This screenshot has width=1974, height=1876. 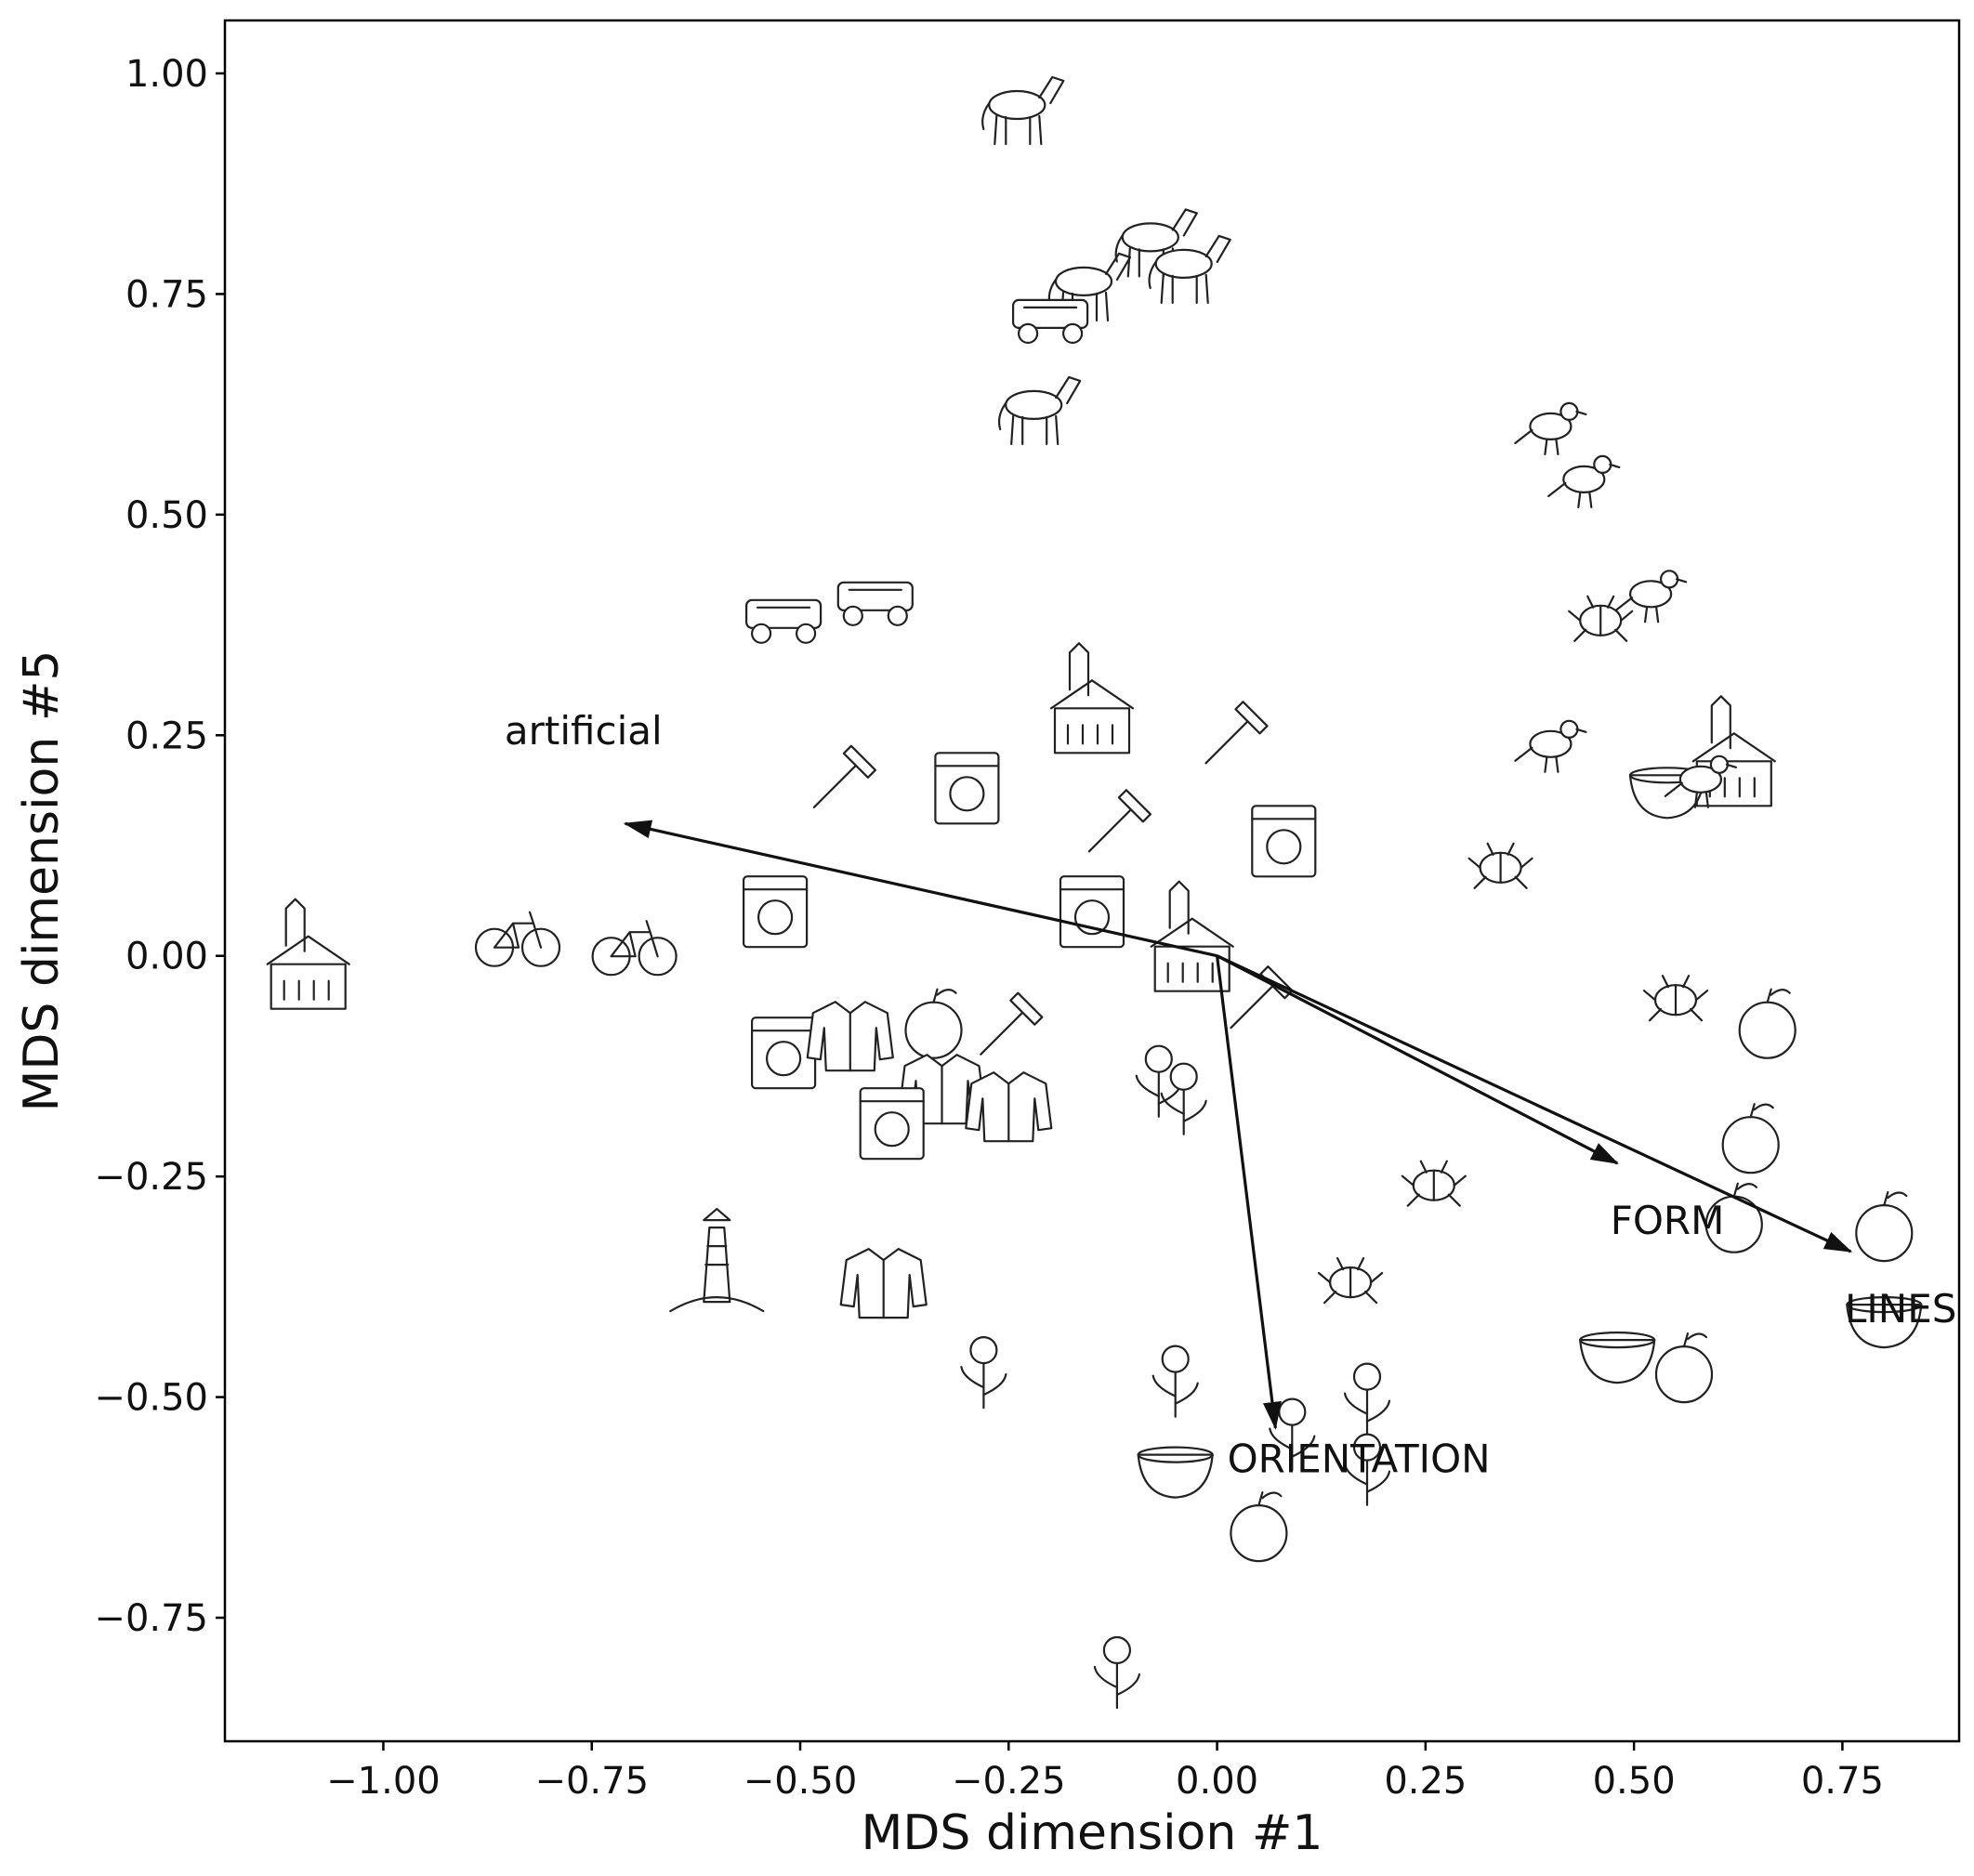 What do you see at coordinates (1190, 269) in the screenshot?
I see `goat-icon` at bounding box center [1190, 269].